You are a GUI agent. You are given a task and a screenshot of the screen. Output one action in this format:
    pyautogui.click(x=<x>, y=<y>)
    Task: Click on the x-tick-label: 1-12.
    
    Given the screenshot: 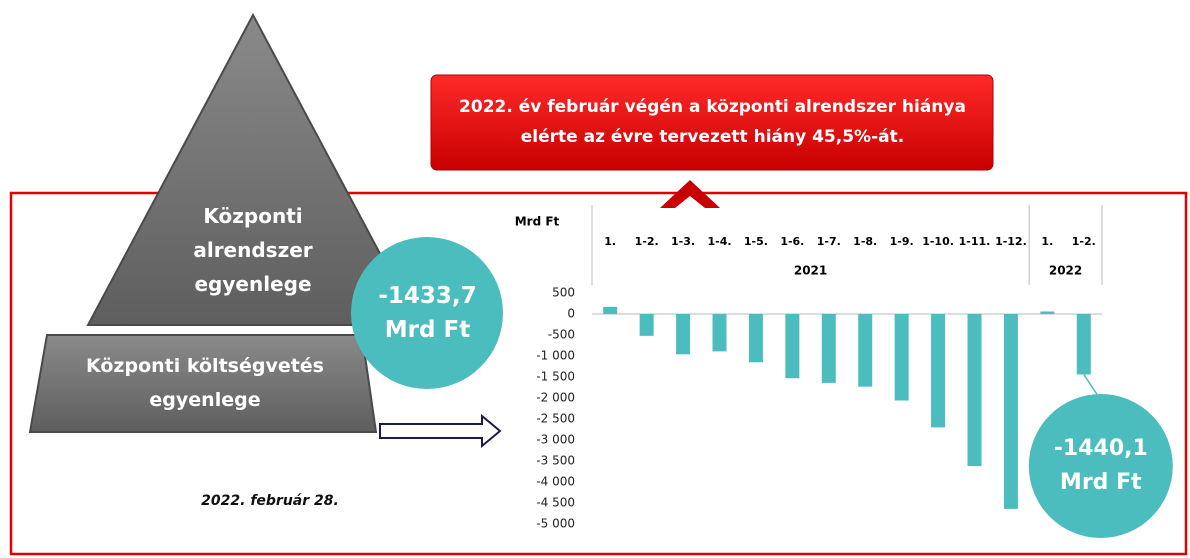 What is the action you would take?
    pyautogui.click(x=1011, y=241)
    